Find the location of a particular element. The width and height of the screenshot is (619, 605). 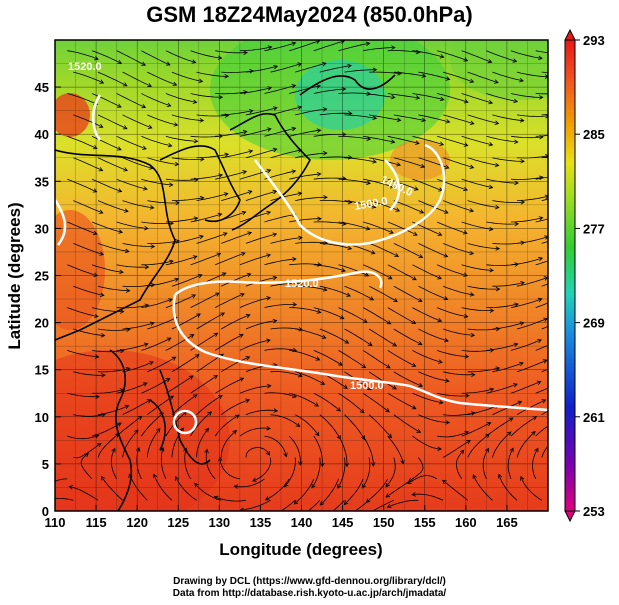

x-tick-label: 140 is located at coordinates (302, 522).